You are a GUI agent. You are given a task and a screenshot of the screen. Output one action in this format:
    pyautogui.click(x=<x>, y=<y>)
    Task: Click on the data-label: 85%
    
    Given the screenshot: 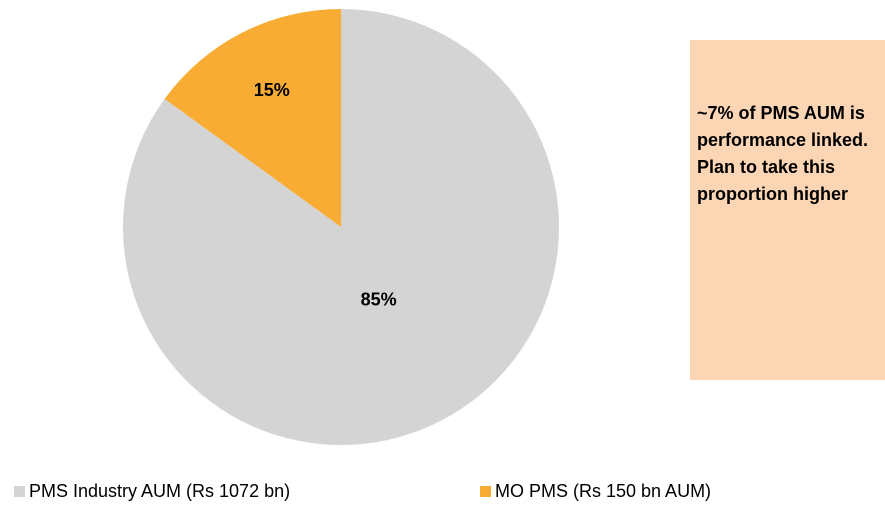 What is the action you would take?
    pyautogui.click(x=379, y=300)
    